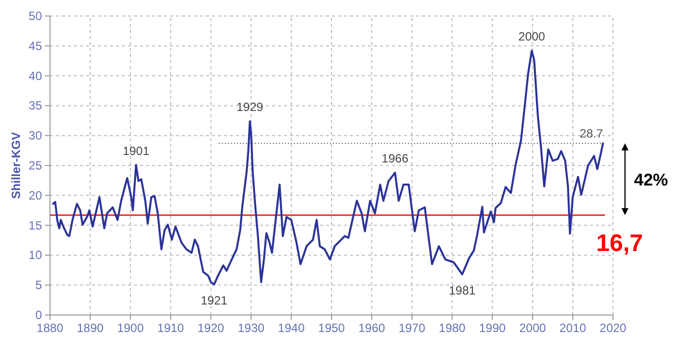 This screenshot has height=344, width=684. Describe the element at coordinates (651, 180) in the screenshot. I see `text: 42%` at that location.